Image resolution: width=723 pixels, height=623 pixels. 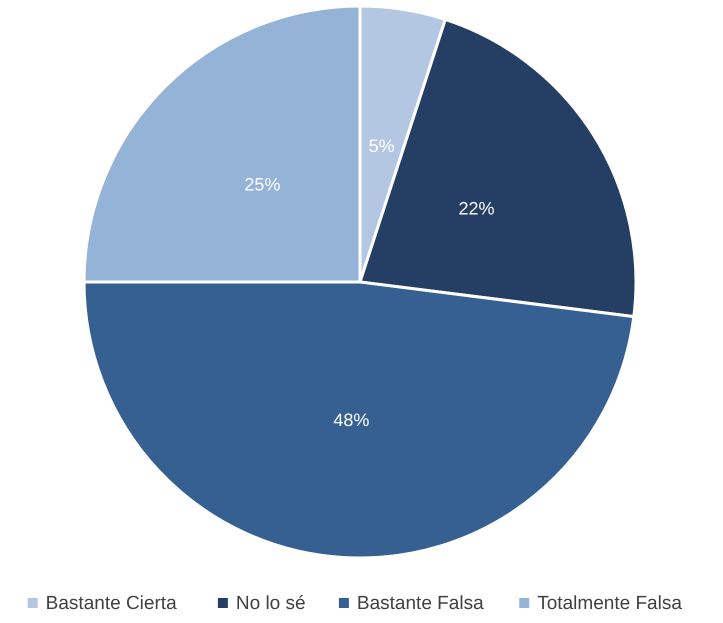 What do you see at coordinates (420, 603) in the screenshot?
I see `legend-label: Bastante Falsa` at bounding box center [420, 603].